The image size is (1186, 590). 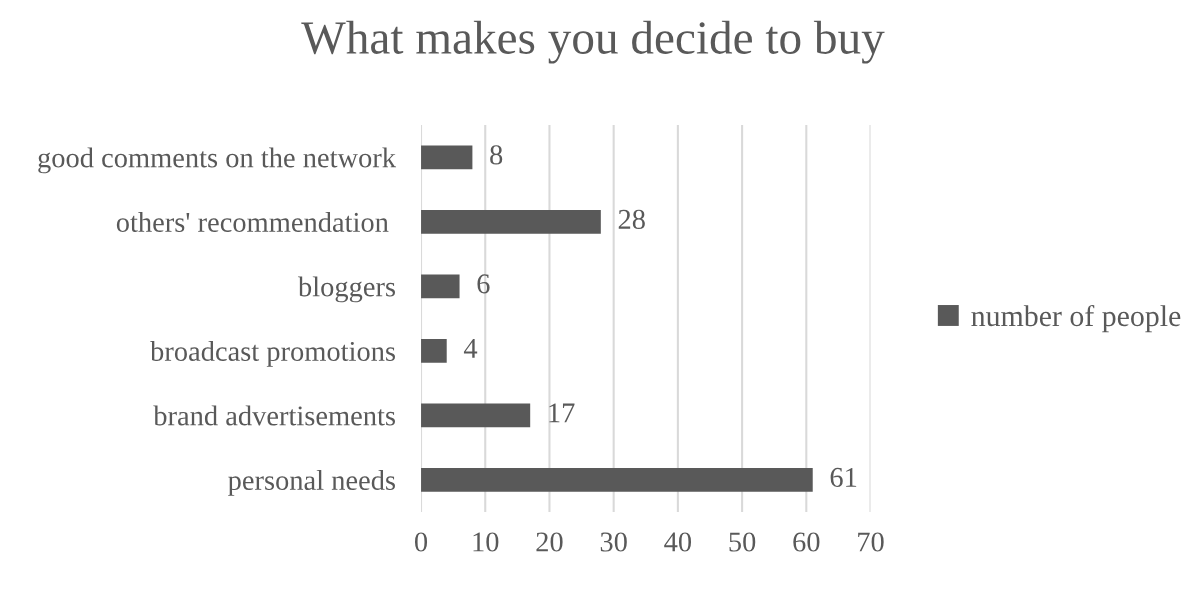 I want to click on data-label: 6, so click(x=483, y=284).